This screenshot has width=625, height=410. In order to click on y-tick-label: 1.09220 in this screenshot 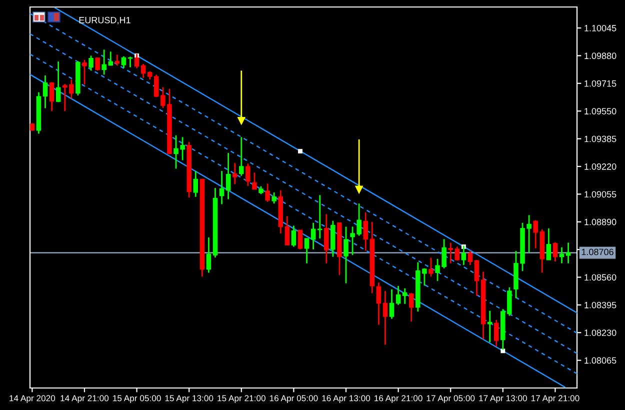, I will do `click(600, 166)`.